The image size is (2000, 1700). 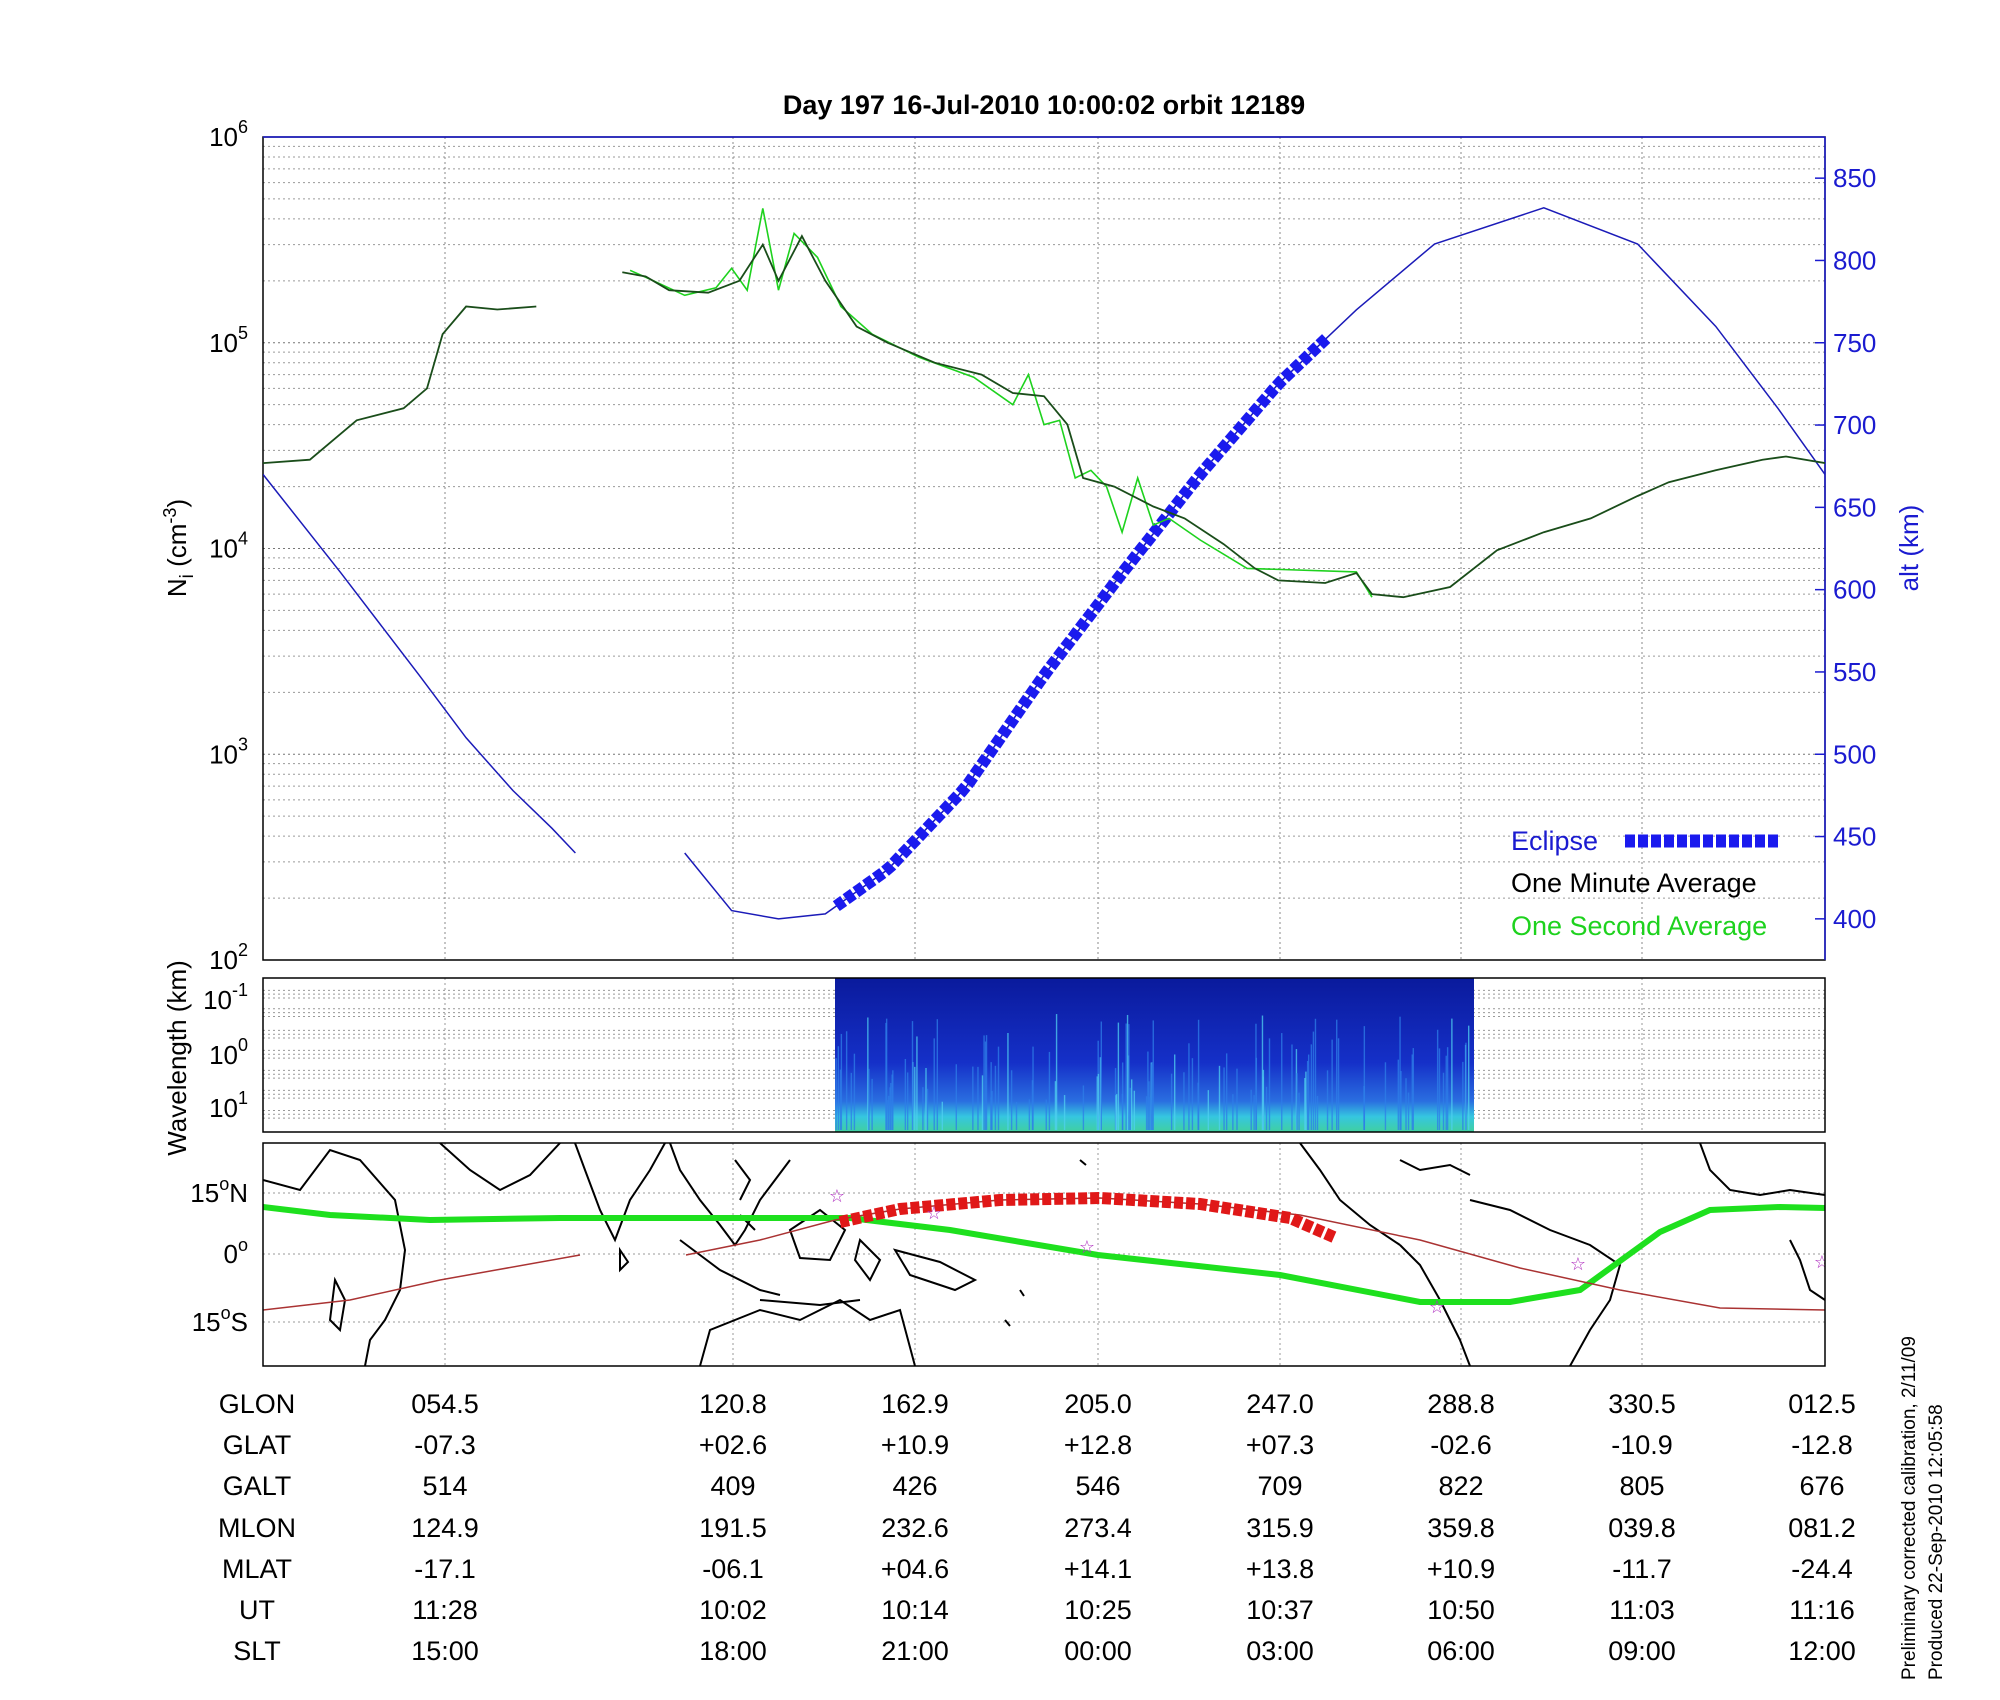 I want to click on map-grid, so click(x=1044, y=1254).